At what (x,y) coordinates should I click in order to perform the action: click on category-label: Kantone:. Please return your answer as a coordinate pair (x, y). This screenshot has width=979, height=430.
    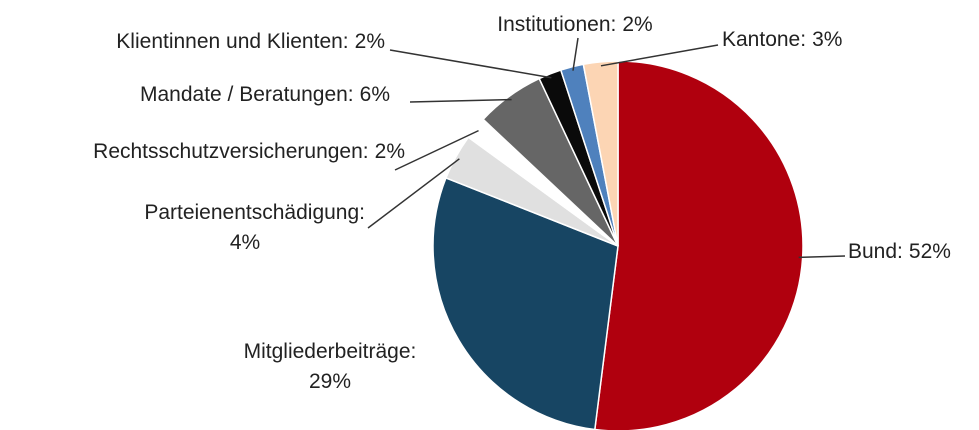
    Looking at the image, I should click on (764, 39).